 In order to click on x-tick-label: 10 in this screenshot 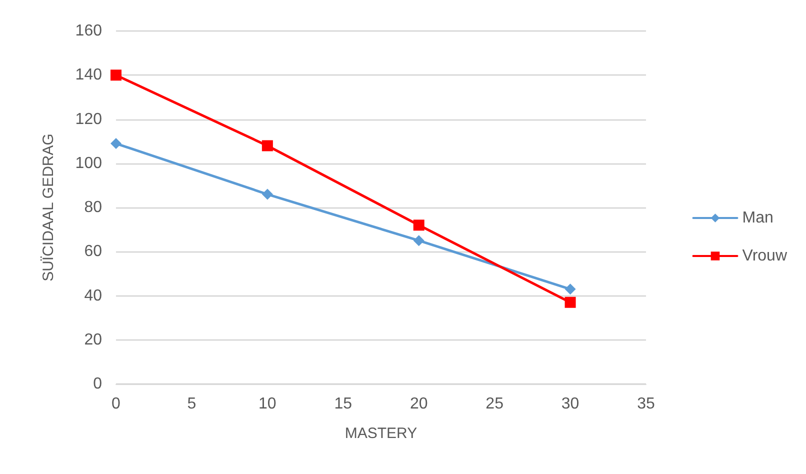, I will do `click(267, 404)`.